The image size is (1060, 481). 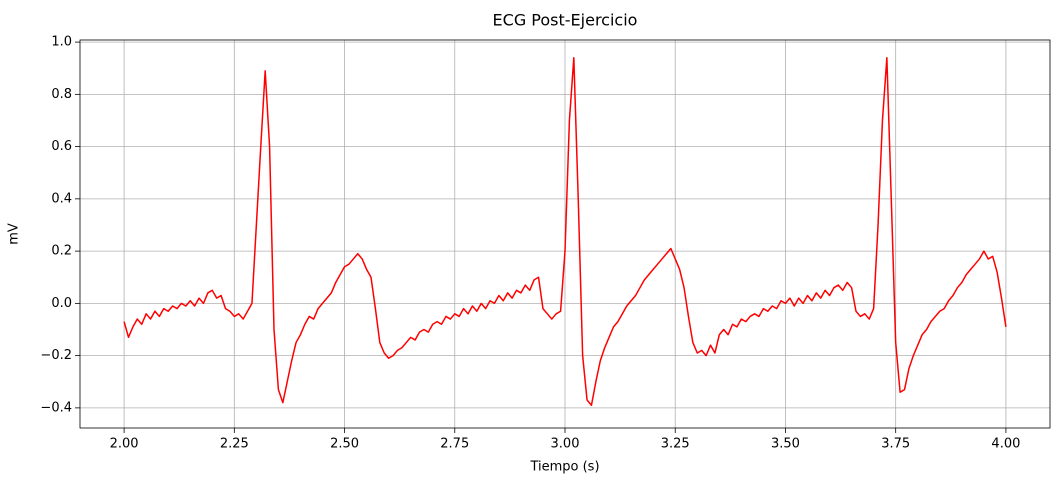 I want to click on x-tick-label: 3.50, so click(x=785, y=444).